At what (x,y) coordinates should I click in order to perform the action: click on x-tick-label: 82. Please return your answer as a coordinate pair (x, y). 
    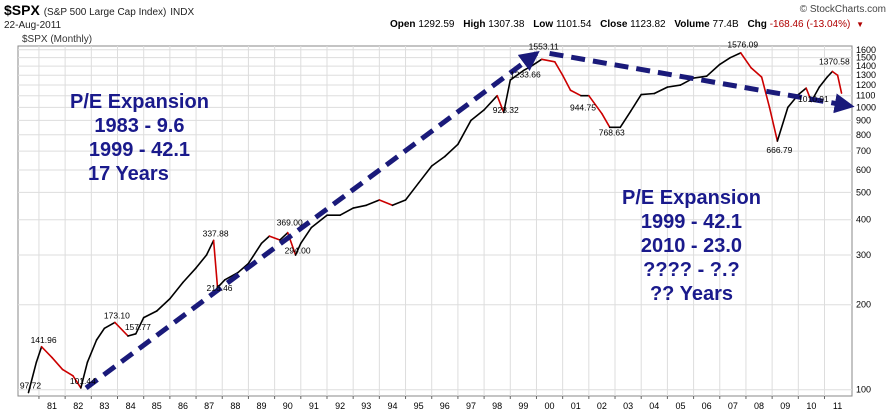
    Looking at the image, I should click on (78, 406).